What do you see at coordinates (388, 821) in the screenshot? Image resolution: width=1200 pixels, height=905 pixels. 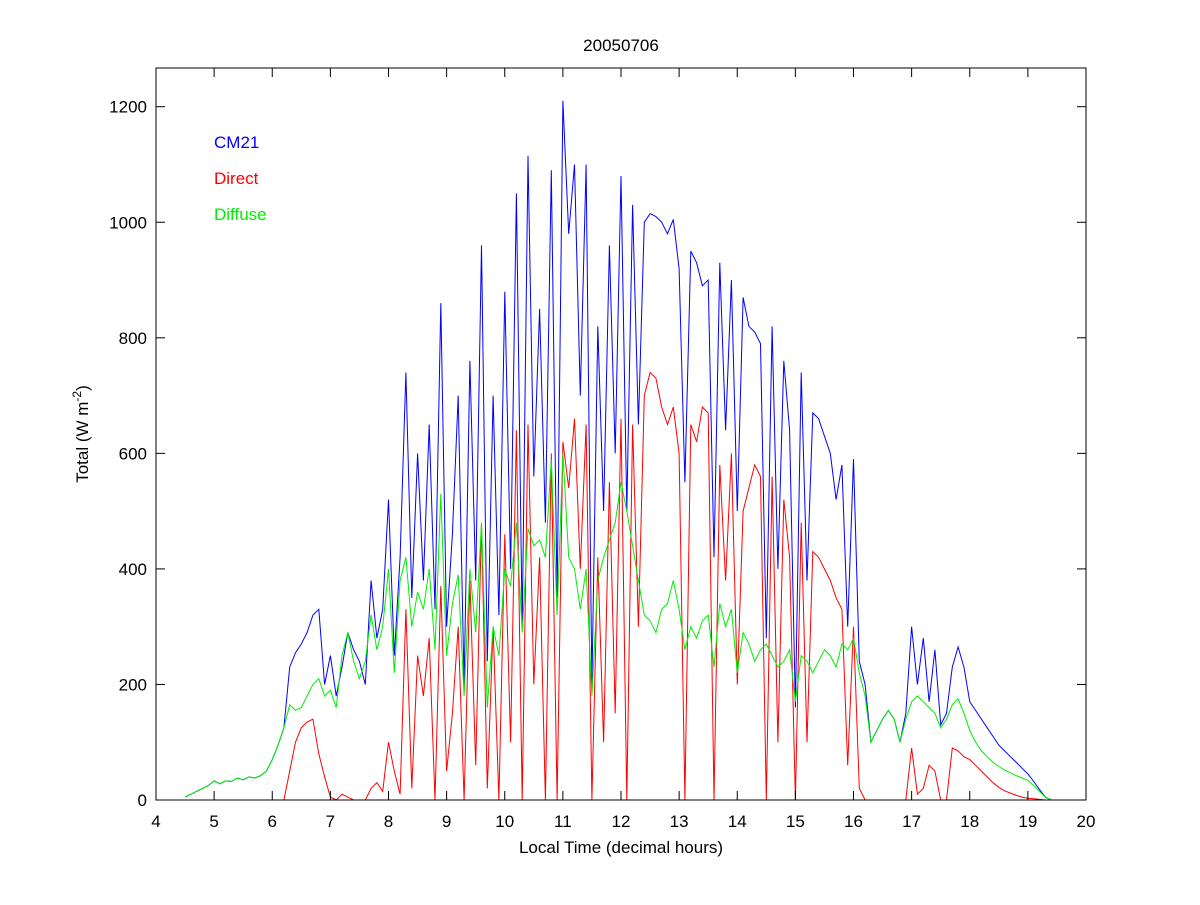 I see `x-tick-label: 8` at bounding box center [388, 821].